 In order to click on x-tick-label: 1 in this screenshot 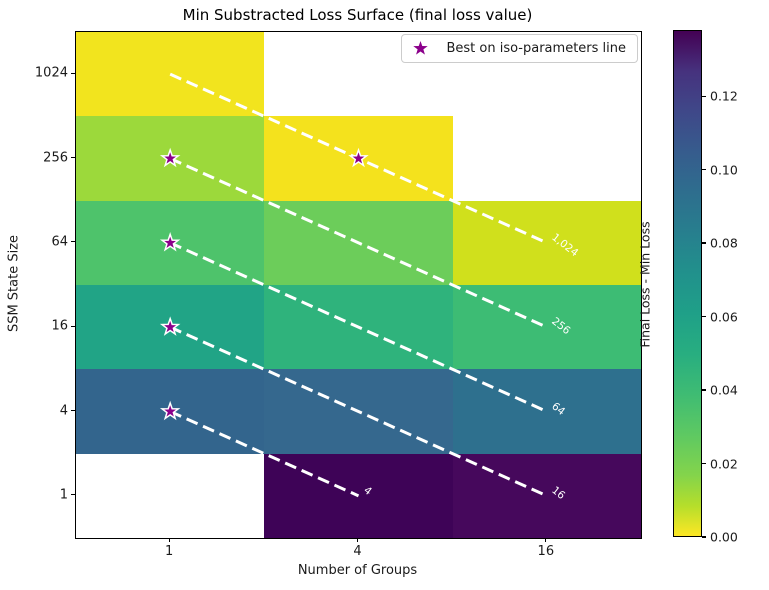, I will do `click(169, 551)`.